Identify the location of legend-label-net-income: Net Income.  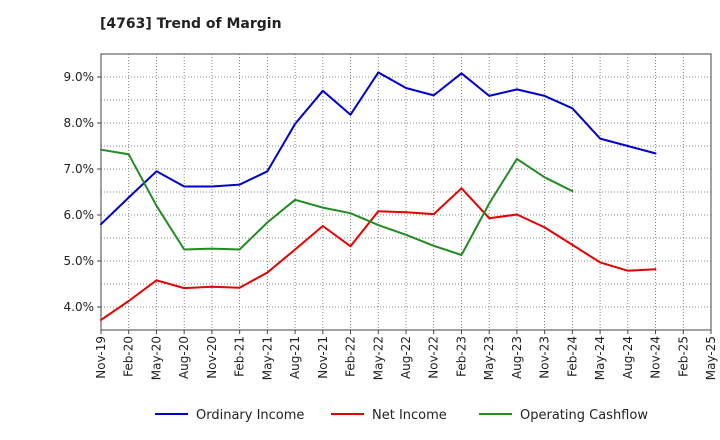
(409, 415).